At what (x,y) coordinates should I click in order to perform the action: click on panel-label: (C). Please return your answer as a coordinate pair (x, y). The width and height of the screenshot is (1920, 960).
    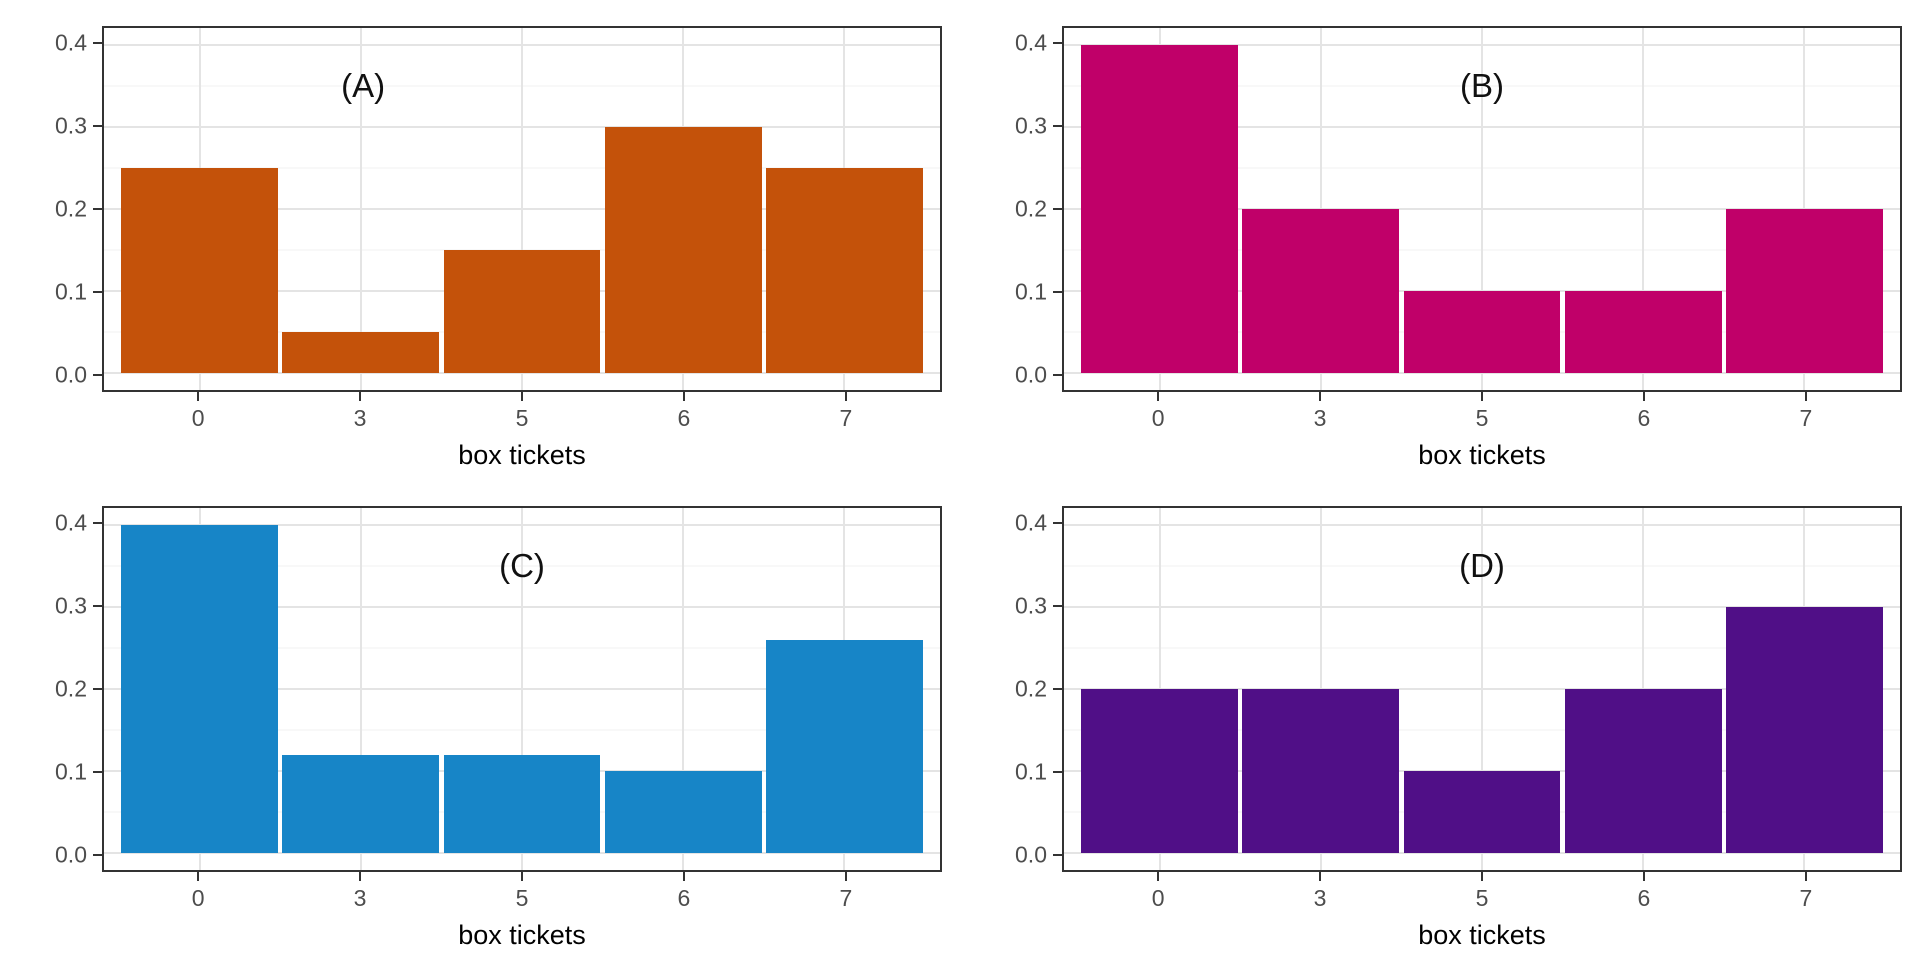
    Looking at the image, I should click on (522, 566).